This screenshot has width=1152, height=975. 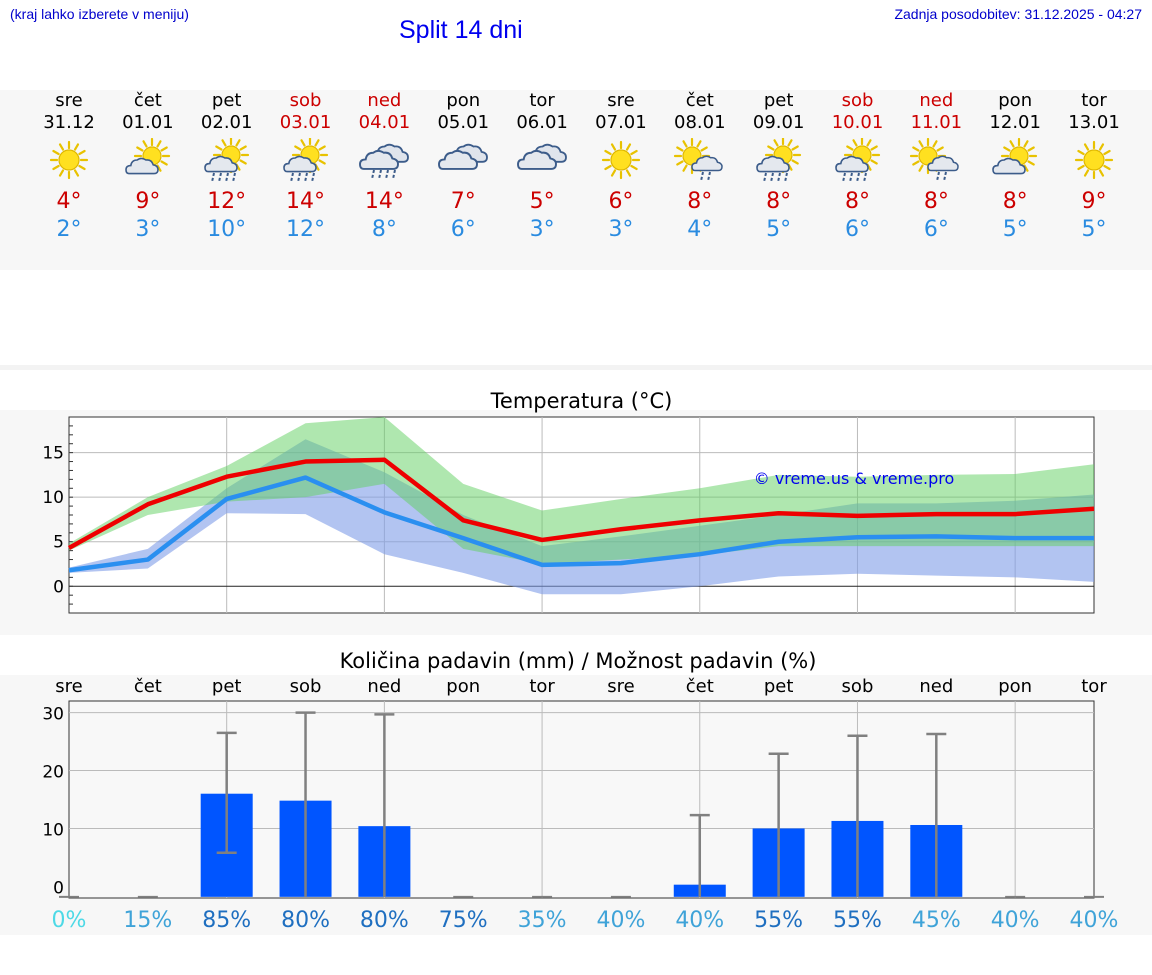 I want to click on day-column: pon 12.01 8° 5°, so click(x=1015, y=167).